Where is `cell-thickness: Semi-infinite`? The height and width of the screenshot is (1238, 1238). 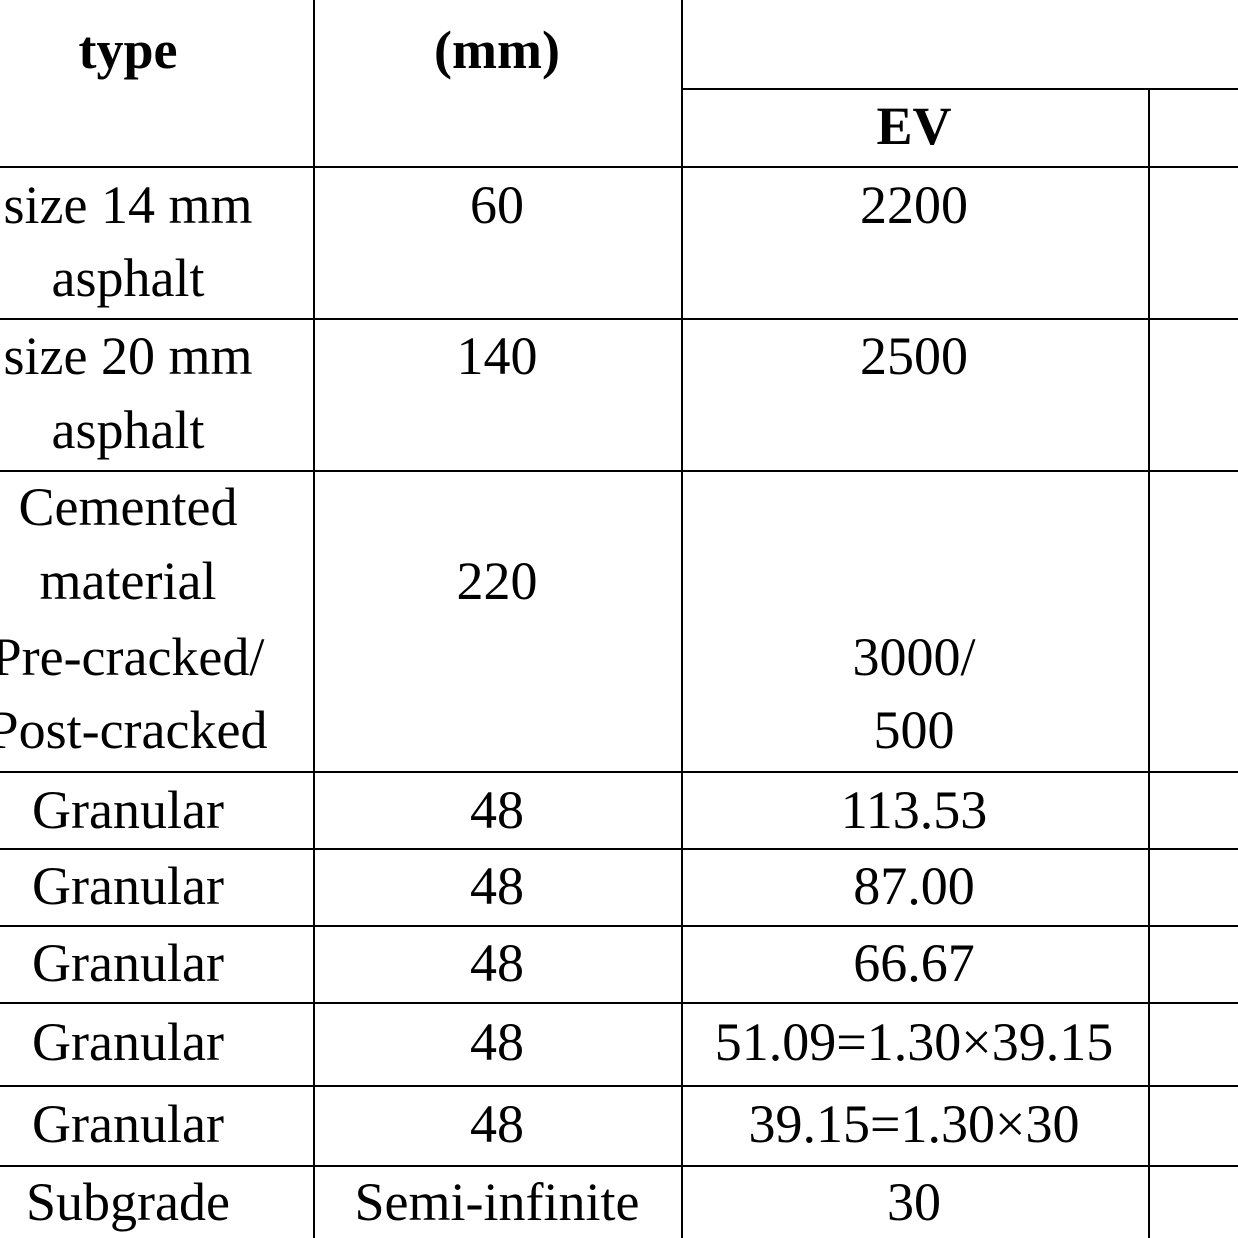 cell-thickness: Semi-infinite is located at coordinates (497, 1202).